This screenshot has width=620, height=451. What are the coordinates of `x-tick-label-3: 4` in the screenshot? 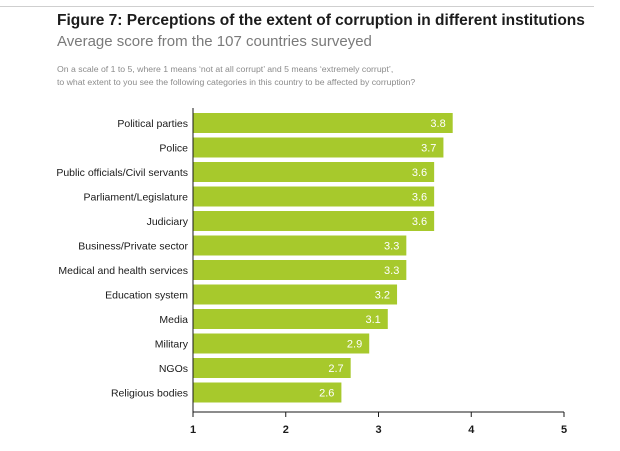 It's located at (471, 430).